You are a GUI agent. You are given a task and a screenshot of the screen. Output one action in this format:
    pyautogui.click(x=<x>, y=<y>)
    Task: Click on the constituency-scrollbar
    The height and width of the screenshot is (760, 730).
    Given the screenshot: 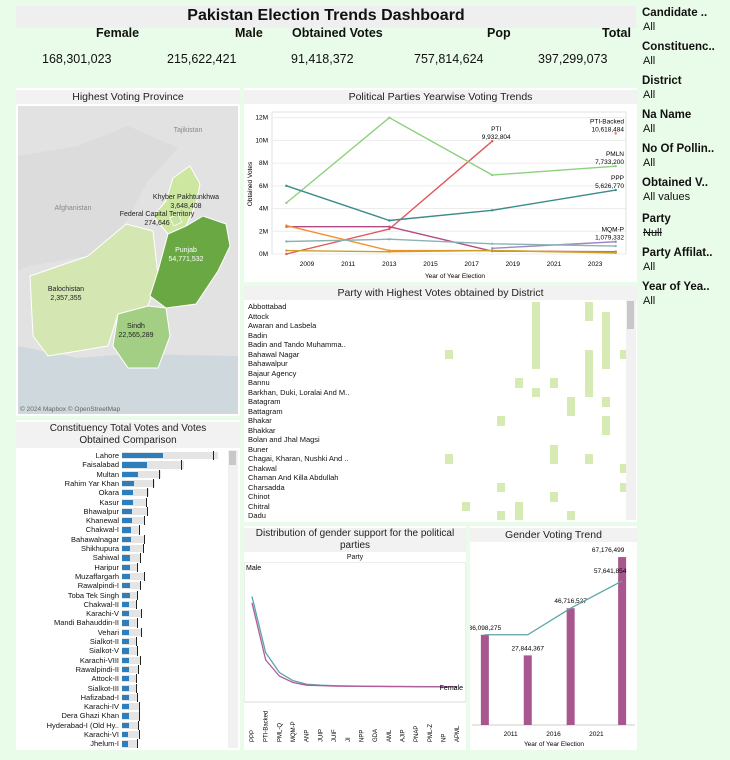 What is the action you would take?
    pyautogui.click(x=233, y=599)
    